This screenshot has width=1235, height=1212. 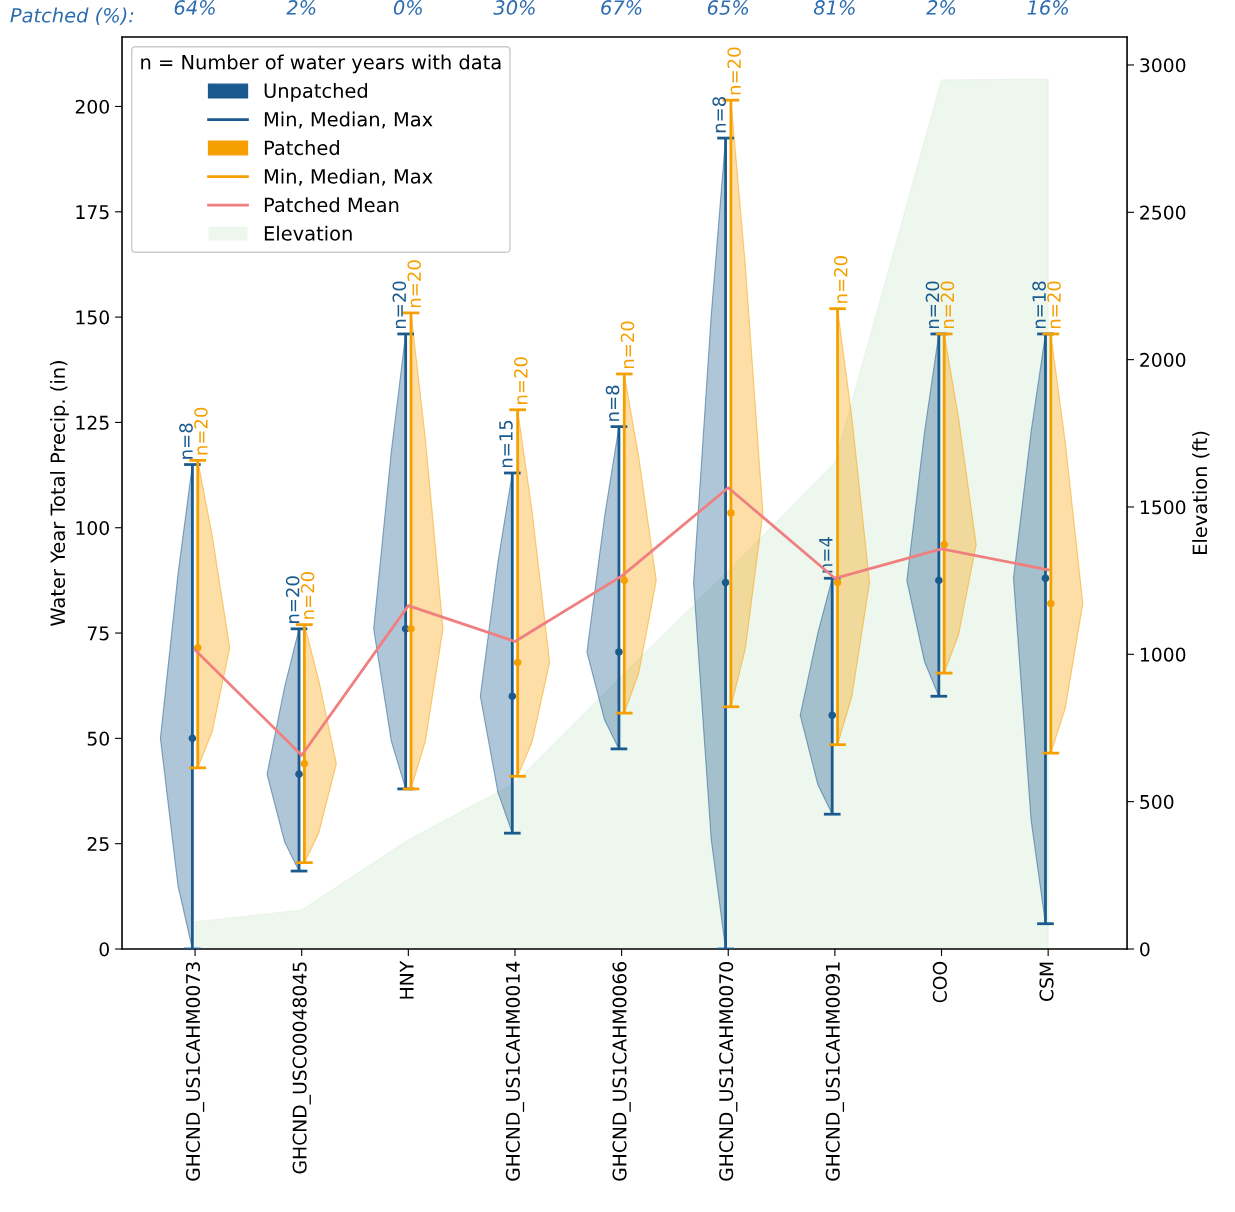 I want to click on text: 65%, so click(x=728, y=7).